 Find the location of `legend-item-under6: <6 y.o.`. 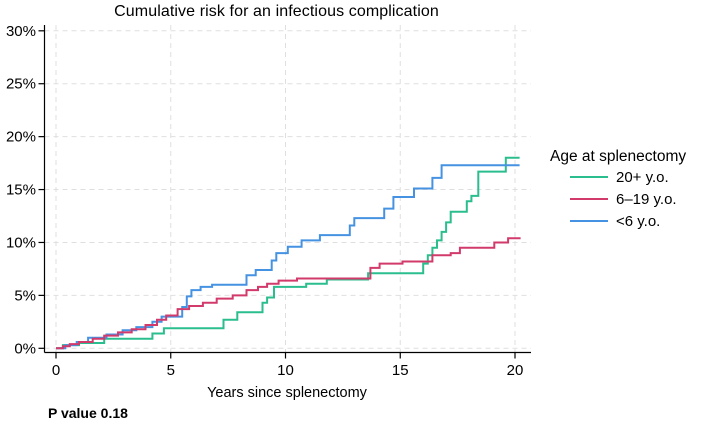

legend-item-under6: <6 y.o. is located at coordinates (624, 221).